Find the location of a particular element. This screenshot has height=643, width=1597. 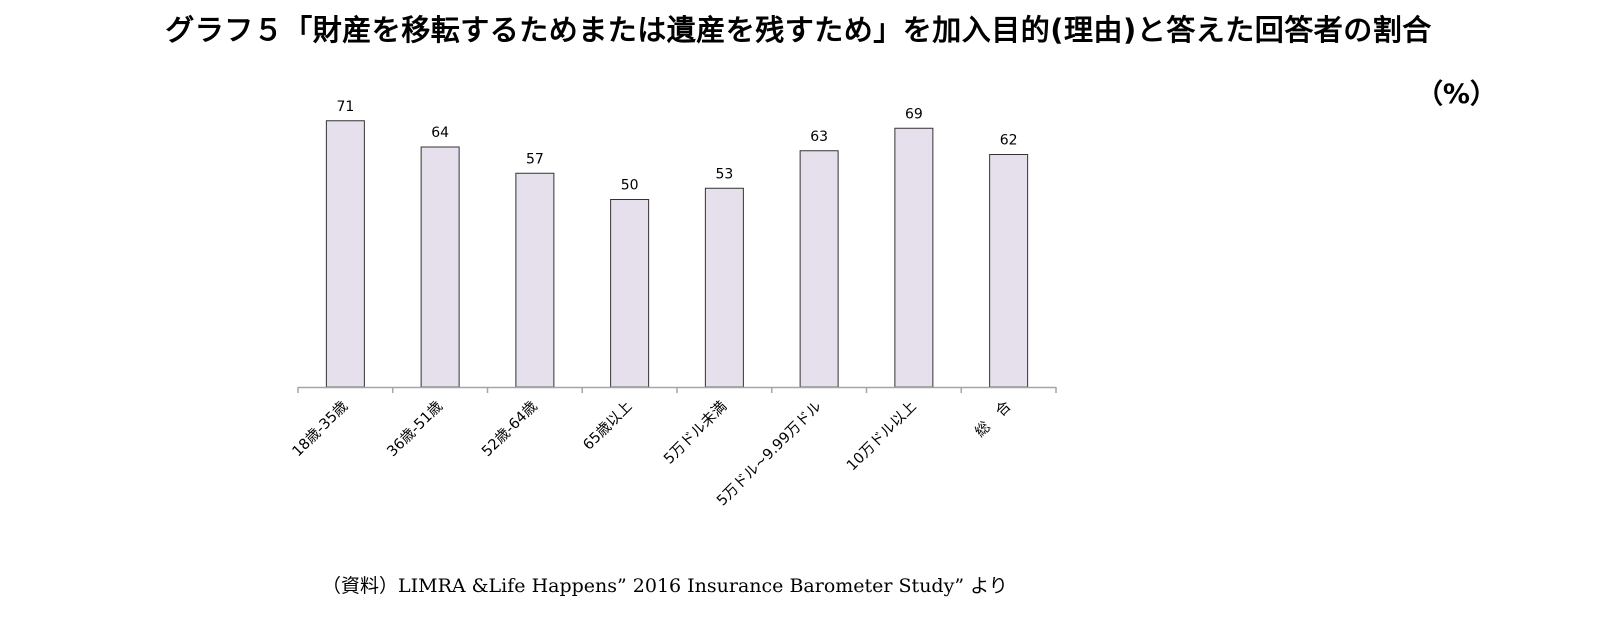

data-label: 50 is located at coordinates (630, 186).